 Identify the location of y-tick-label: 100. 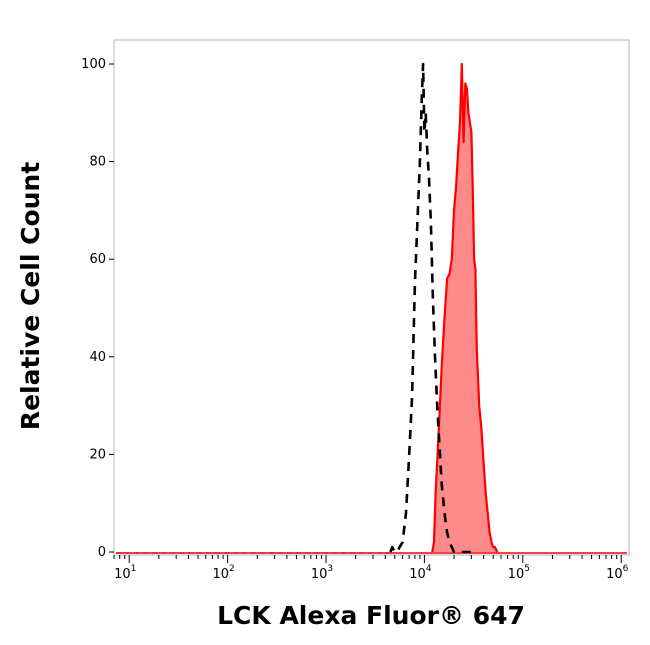
(93, 64).